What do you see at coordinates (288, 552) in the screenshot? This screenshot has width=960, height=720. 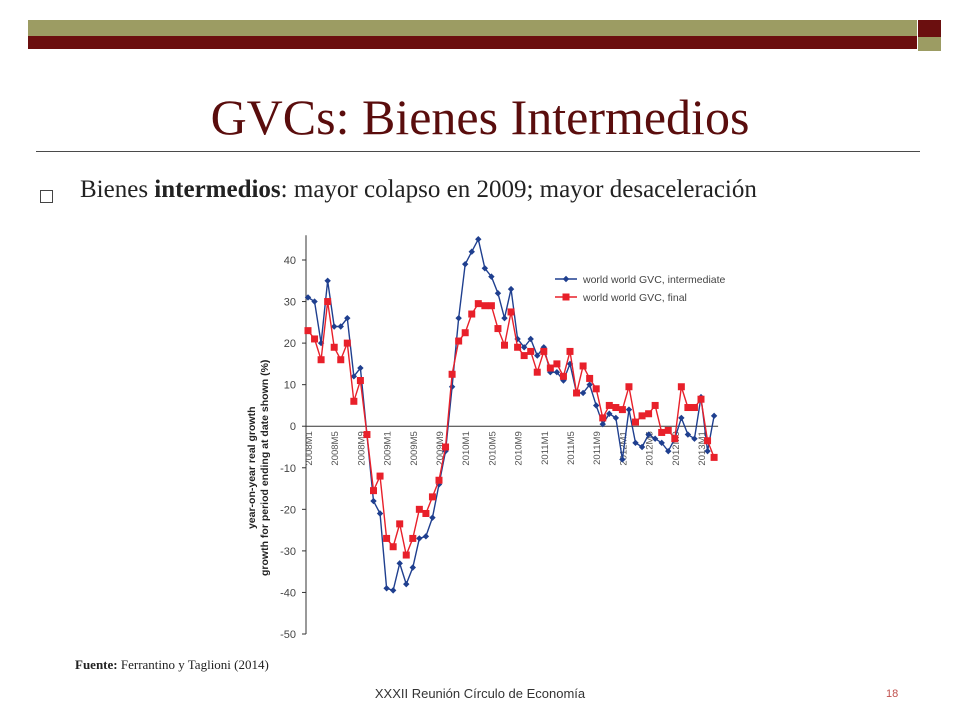 I see `y-tick-label: -30` at bounding box center [288, 552].